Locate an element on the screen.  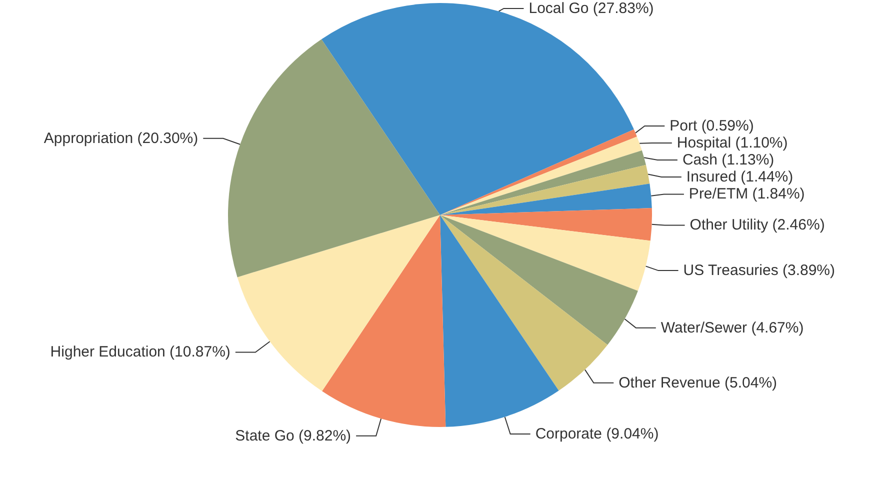
slice-label: US Treasuries (3.89%) is located at coordinates (759, 271).